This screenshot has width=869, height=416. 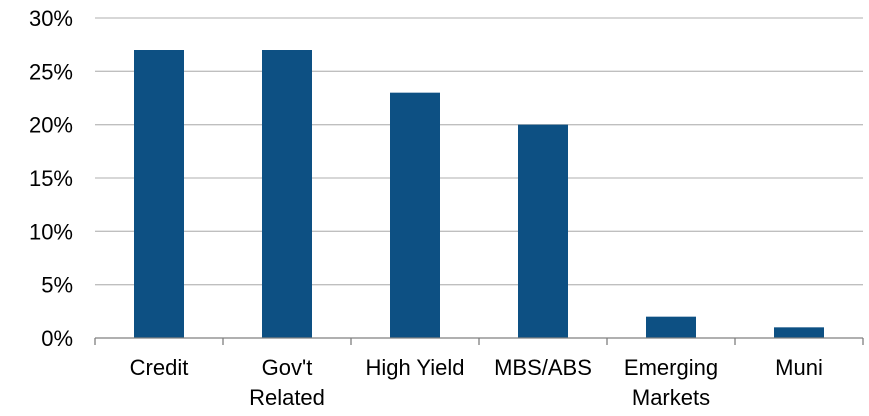 I want to click on x-tick-label: Related, so click(x=287, y=397).